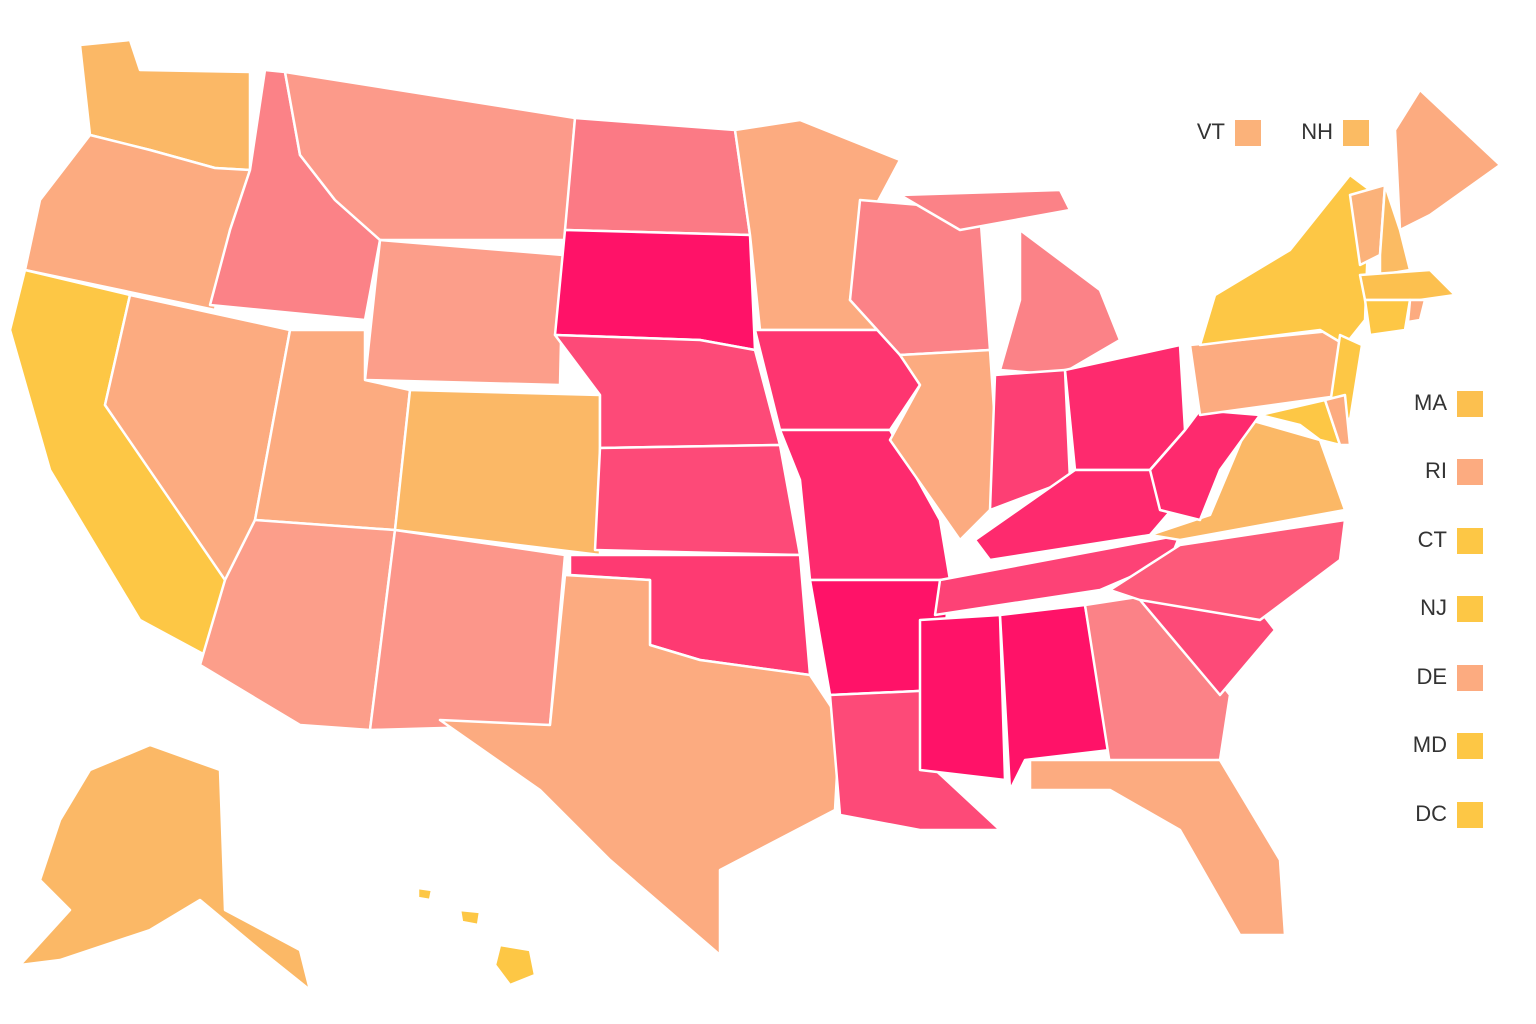 The width and height of the screenshot is (1536, 1024). Describe the element at coordinates (1340, 473) in the screenshot. I see `small-state-labels: VT NH MA RI CT NJ DE MD DC` at that location.